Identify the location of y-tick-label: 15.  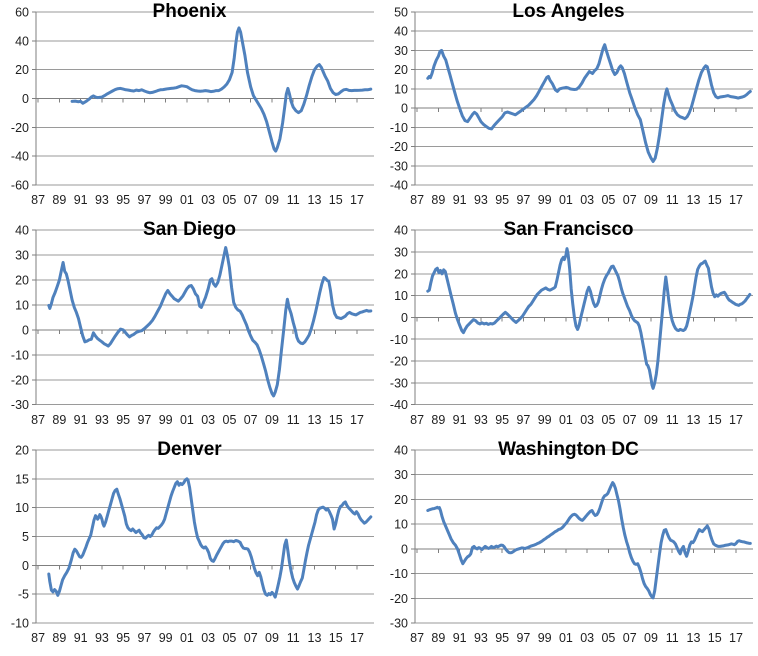
(22, 479).